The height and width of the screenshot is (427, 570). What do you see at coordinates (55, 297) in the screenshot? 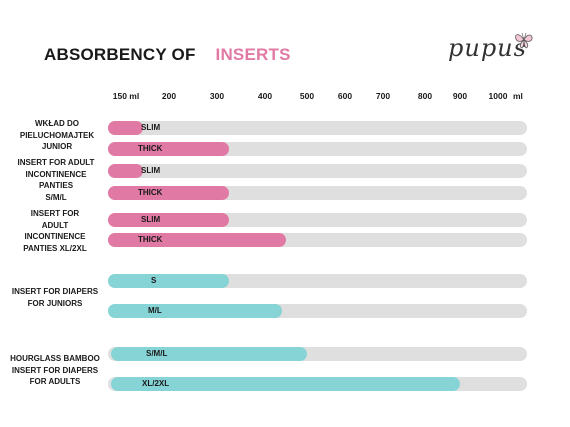
I see `group-label: INSERT FOR DIAPERS FOR JUNIORS` at bounding box center [55, 297].